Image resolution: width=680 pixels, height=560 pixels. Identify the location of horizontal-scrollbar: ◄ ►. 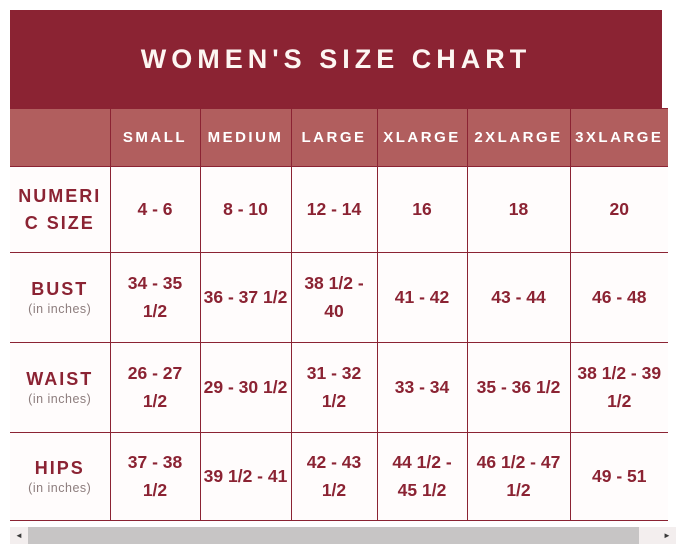
(343, 535).